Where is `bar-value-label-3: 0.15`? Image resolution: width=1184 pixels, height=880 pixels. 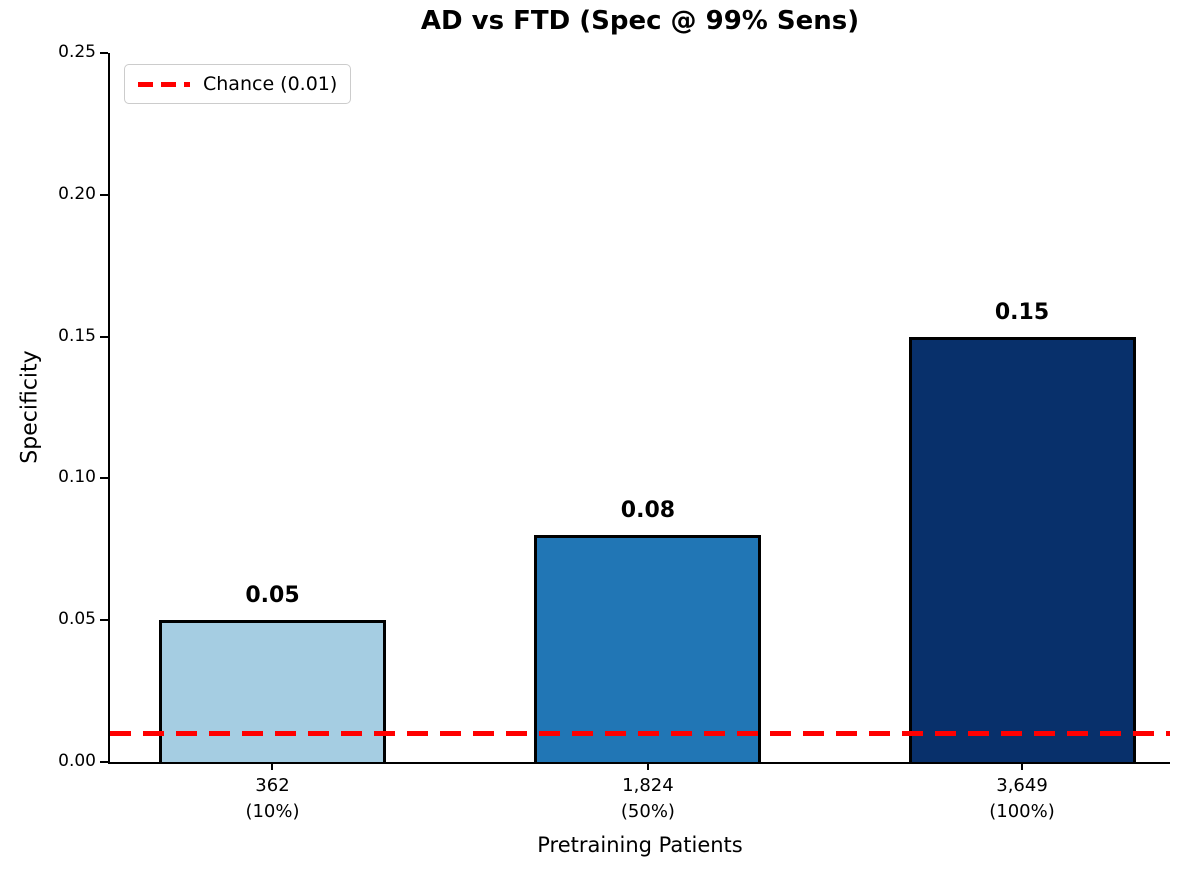
bar-value-label-3: 0.15 is located at coordinates (1022, 312).